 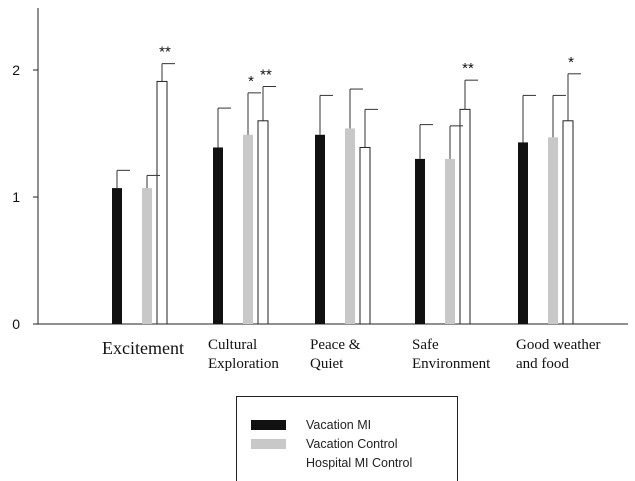 I want to click on legend-label: Vacation Control, so click(x=352, y=444).